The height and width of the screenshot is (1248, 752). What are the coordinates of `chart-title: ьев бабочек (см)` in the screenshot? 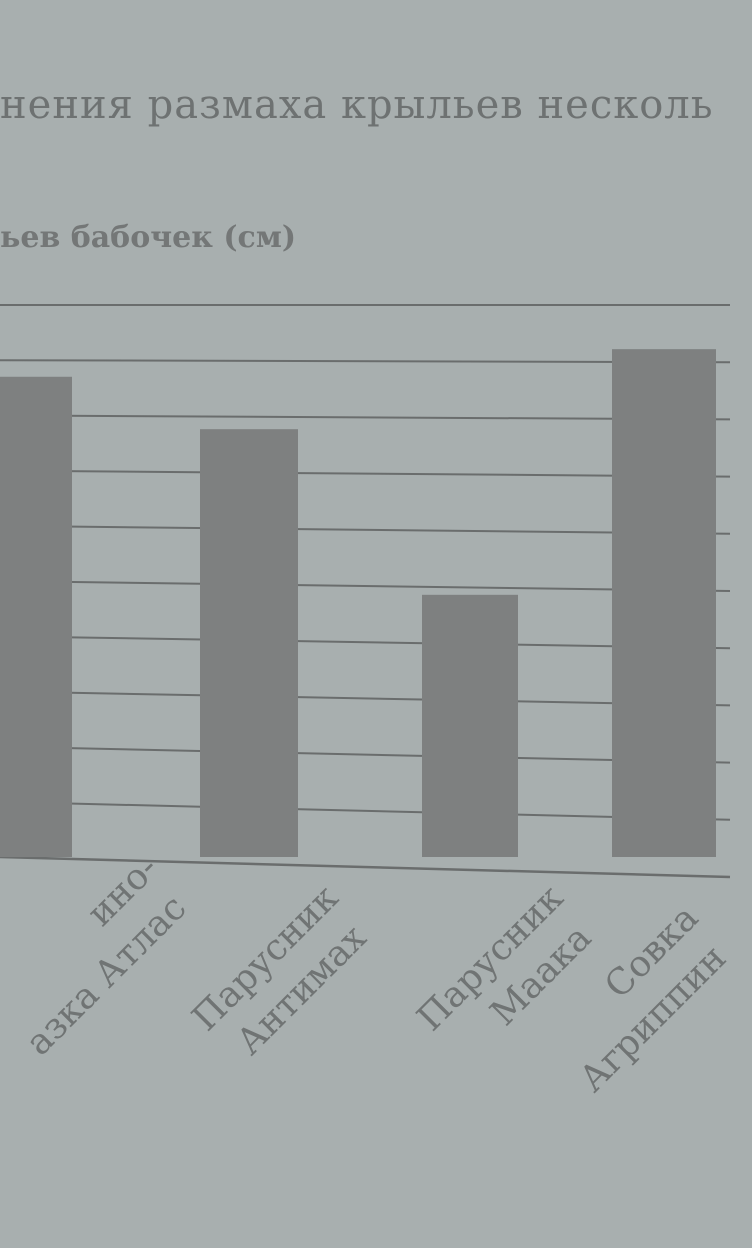 It's located at (148, 237).